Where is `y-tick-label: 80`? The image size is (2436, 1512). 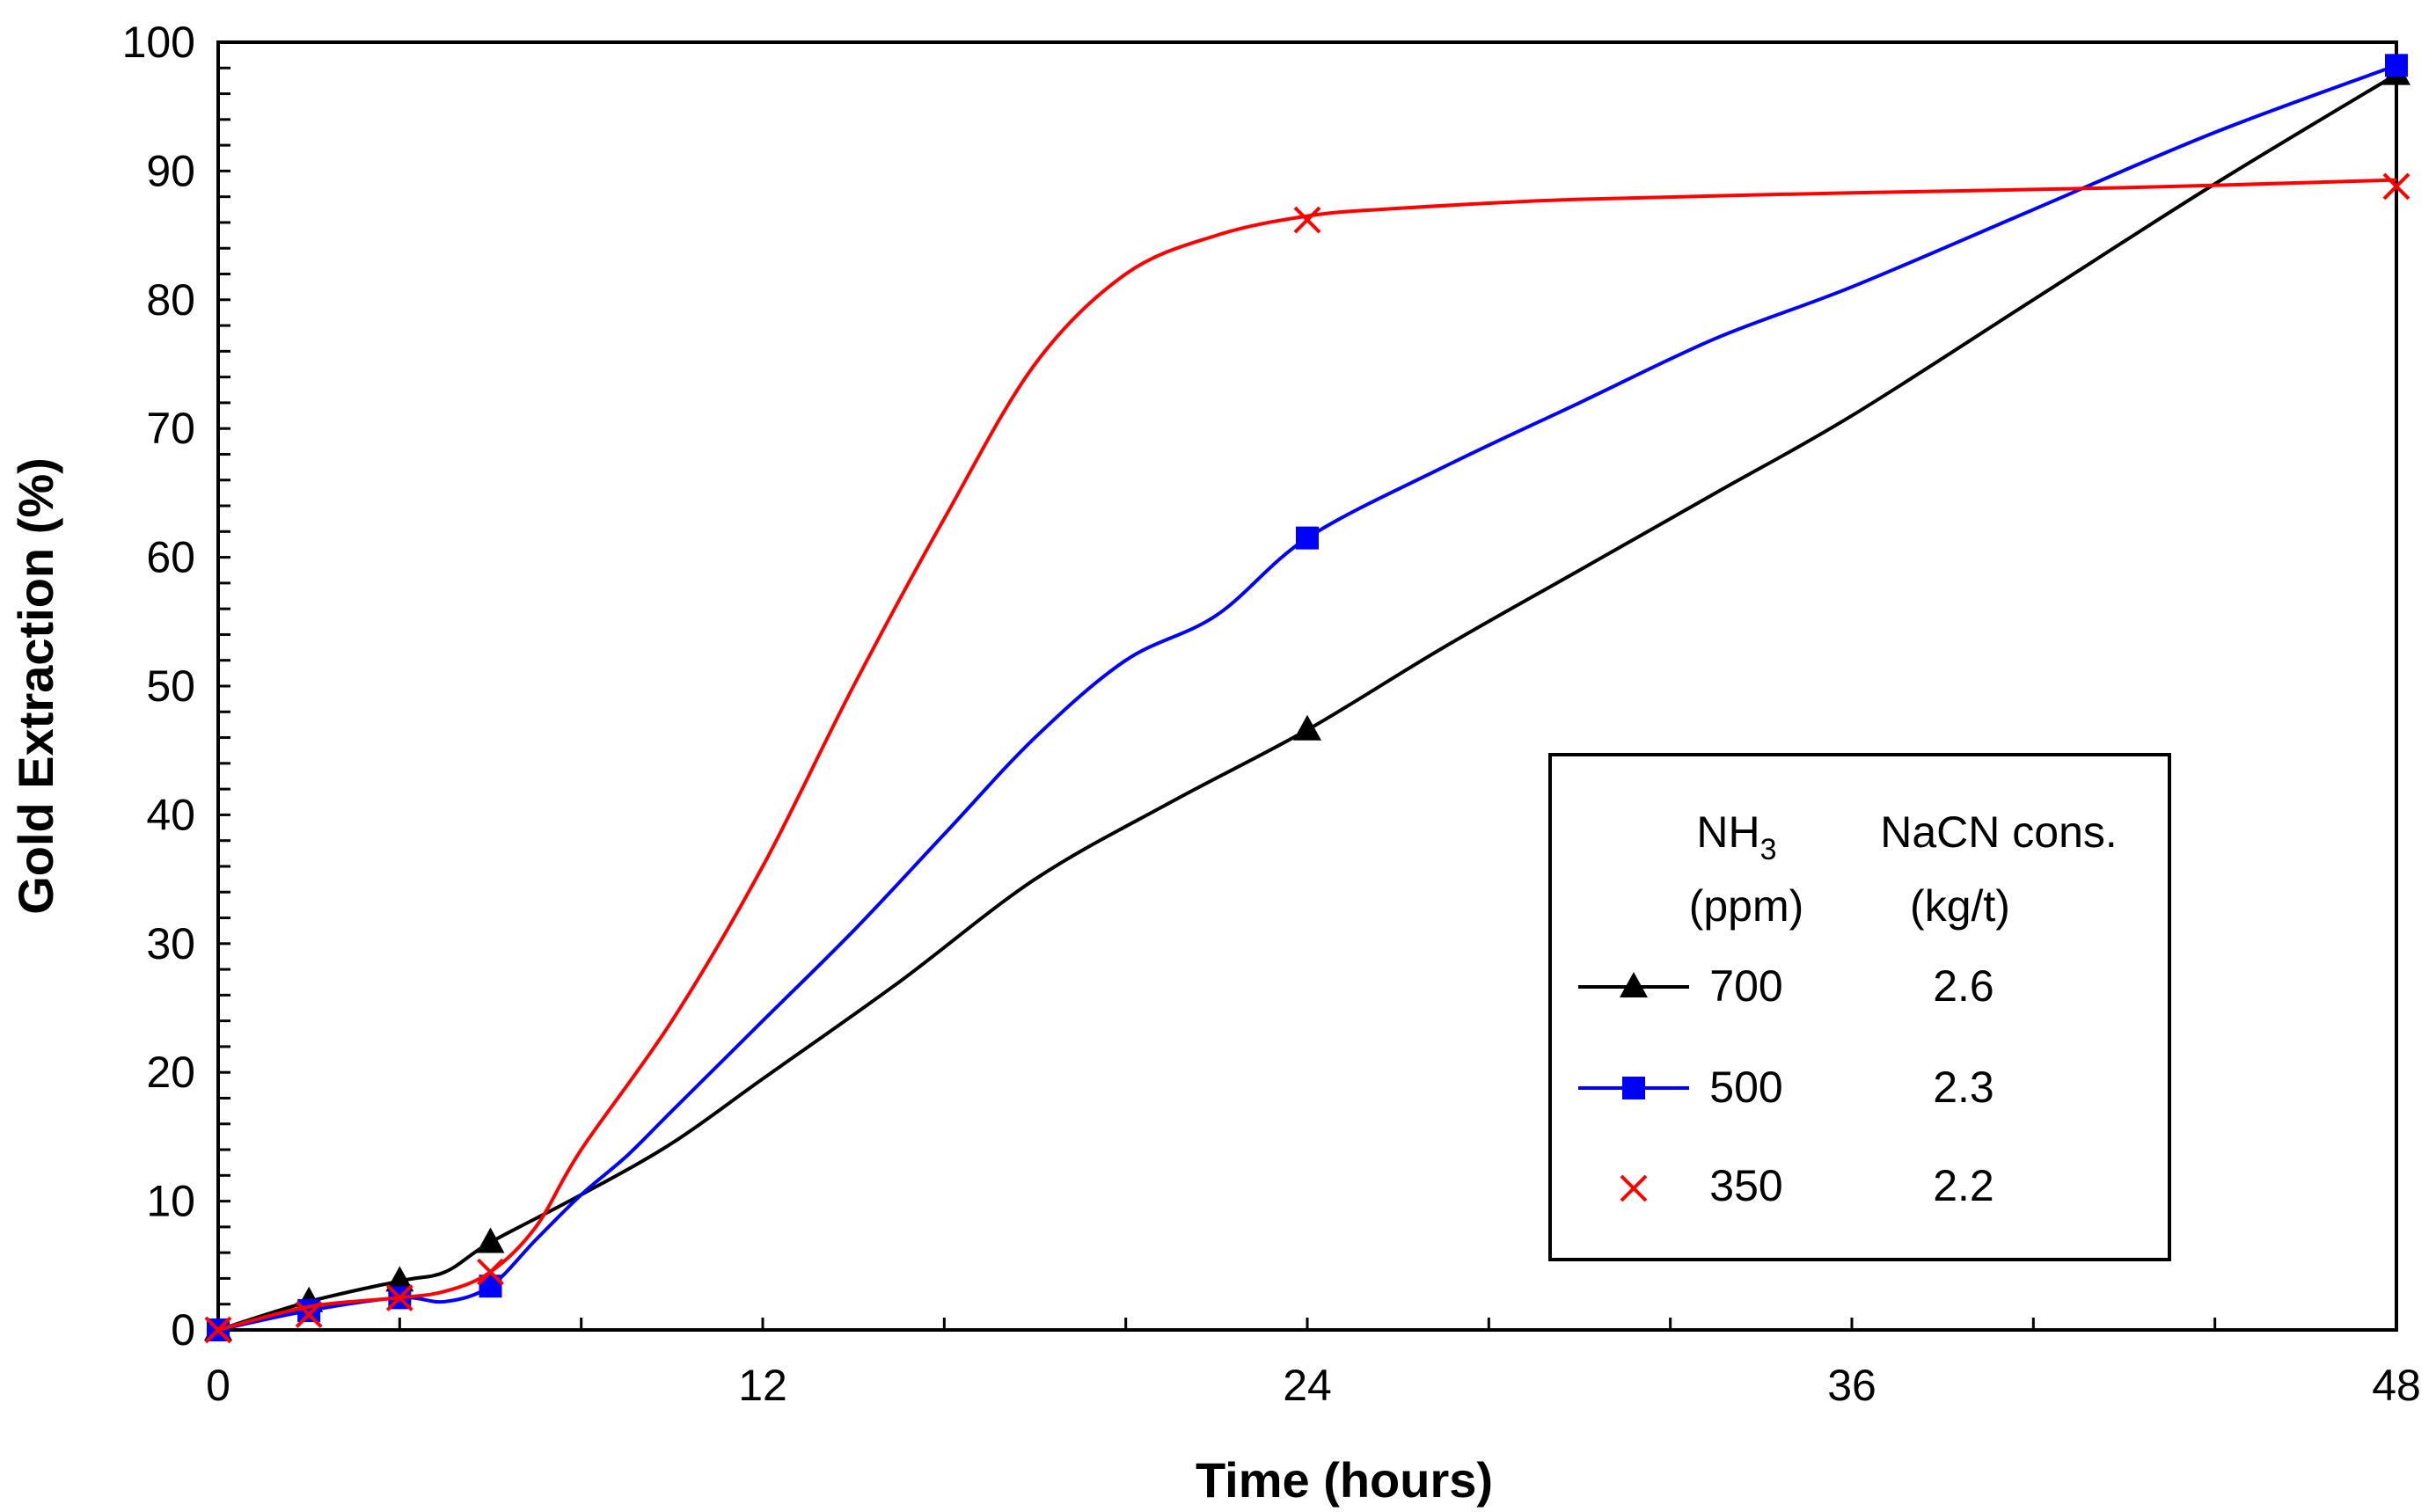
y-tick-label: 80 is located at coordinates (170, 300).